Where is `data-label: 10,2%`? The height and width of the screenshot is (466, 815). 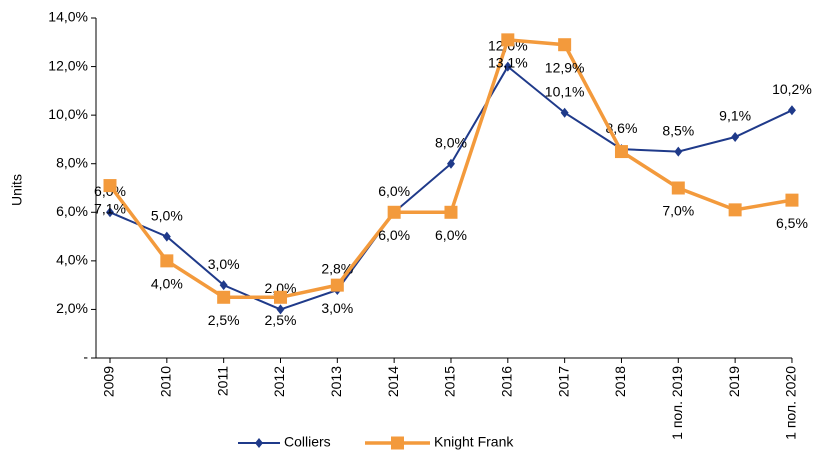
data-label: 10,2% is located at coordinates (792, 89).